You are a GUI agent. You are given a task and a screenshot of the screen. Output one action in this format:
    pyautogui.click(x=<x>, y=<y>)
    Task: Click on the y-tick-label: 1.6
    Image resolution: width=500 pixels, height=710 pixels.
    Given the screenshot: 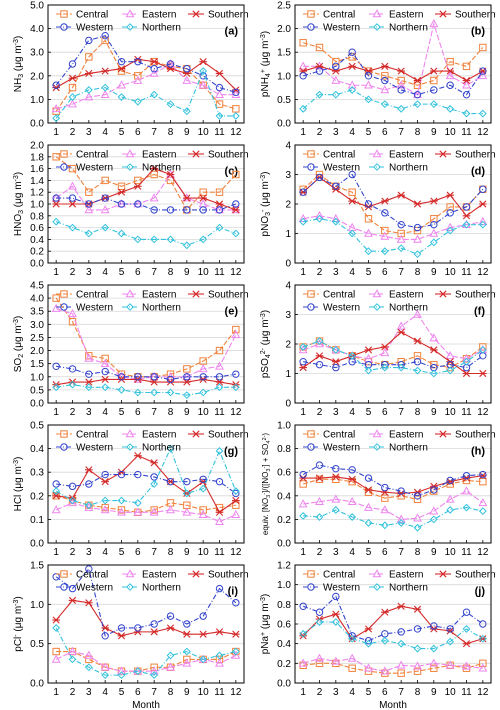 What is the action you would take?
    pyautogui.click(x=37, y=169)
    